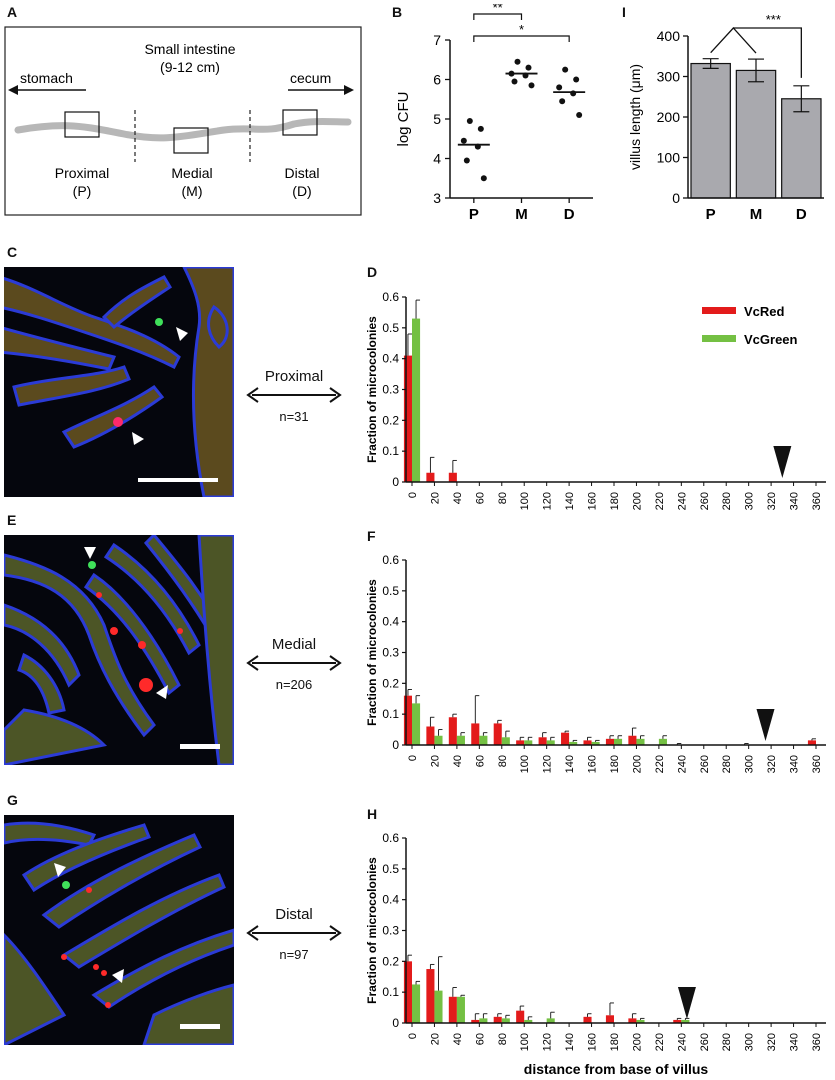 This screenshot has width=835, height=1080. Describe the element at coordinates (569, 214) in the screenshot. I see `x-tick-label: D` at that location.